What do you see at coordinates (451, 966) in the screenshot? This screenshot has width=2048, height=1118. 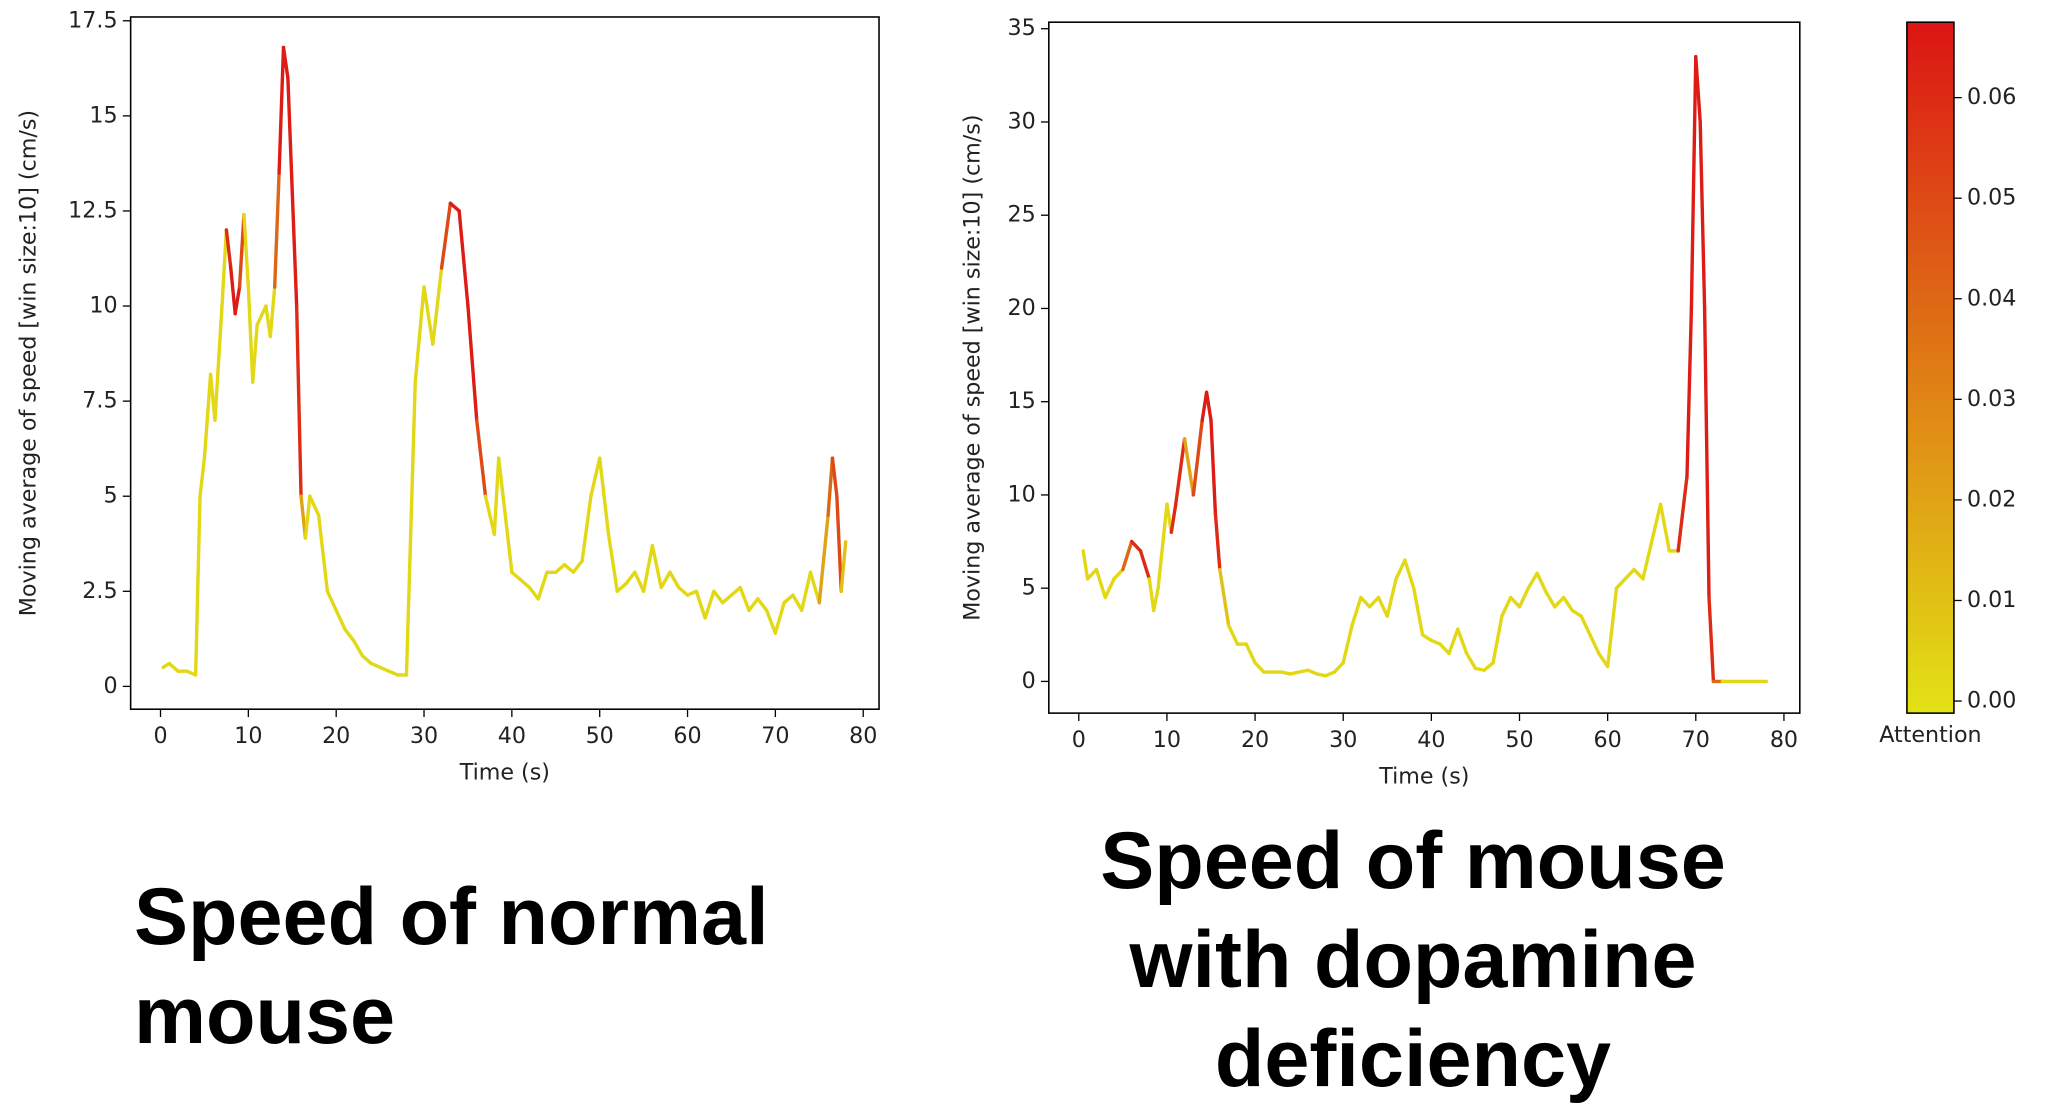 I see `chart-title: Speed of normal mouse` at bounding box center [451, 966].